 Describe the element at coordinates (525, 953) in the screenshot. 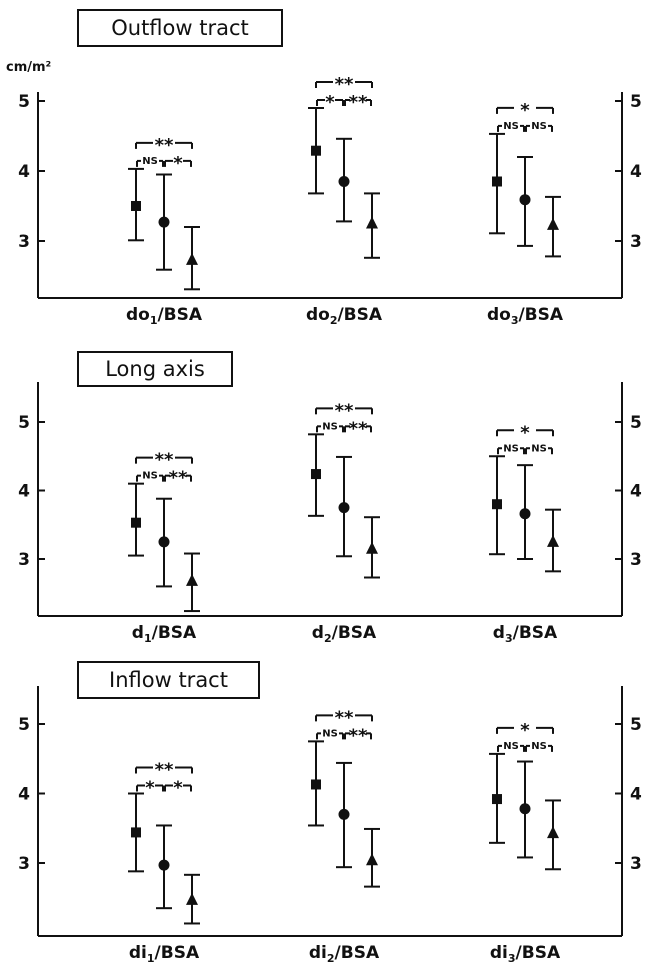

I see `category-label: di3/BSA` at that location.